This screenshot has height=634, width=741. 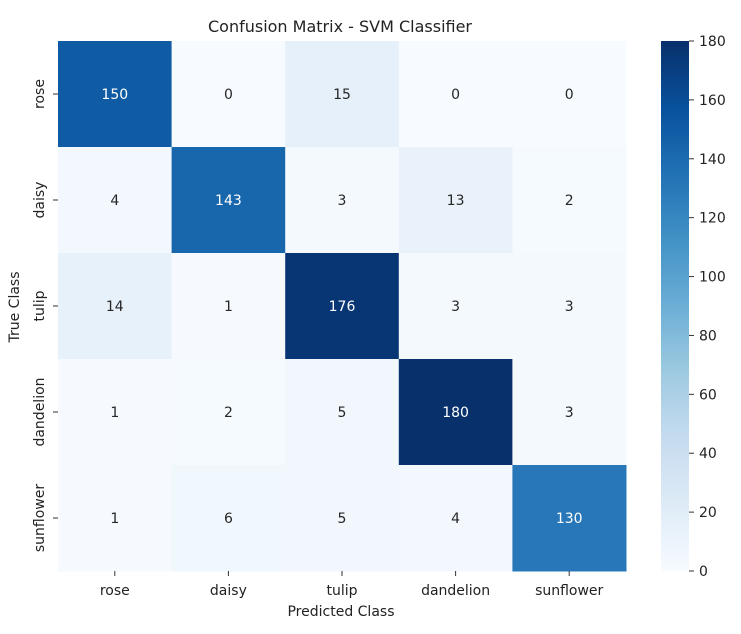 I want to click on x-tick-label: rose, so click(x=115, y=591).